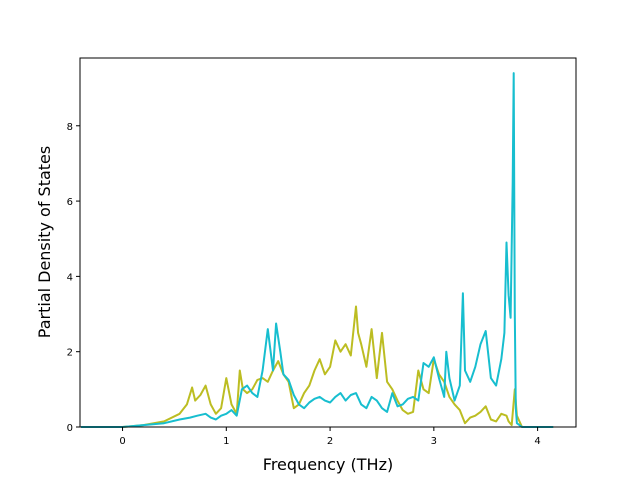  Describe the element at coordinates (330, 441) in the screenshot. I see `x-tick-label: 2` at that location.